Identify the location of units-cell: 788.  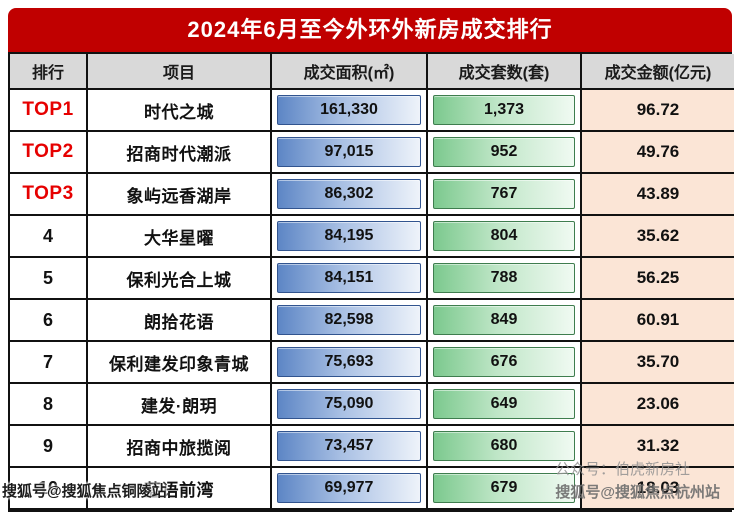
(505, 279).